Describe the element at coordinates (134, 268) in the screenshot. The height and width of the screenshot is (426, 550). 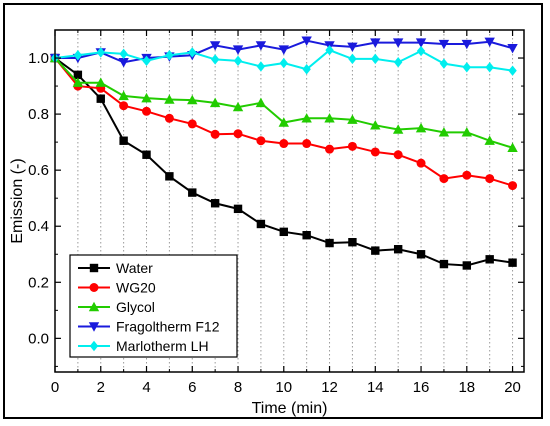
I see `legend-entry-label: Water` at that location.